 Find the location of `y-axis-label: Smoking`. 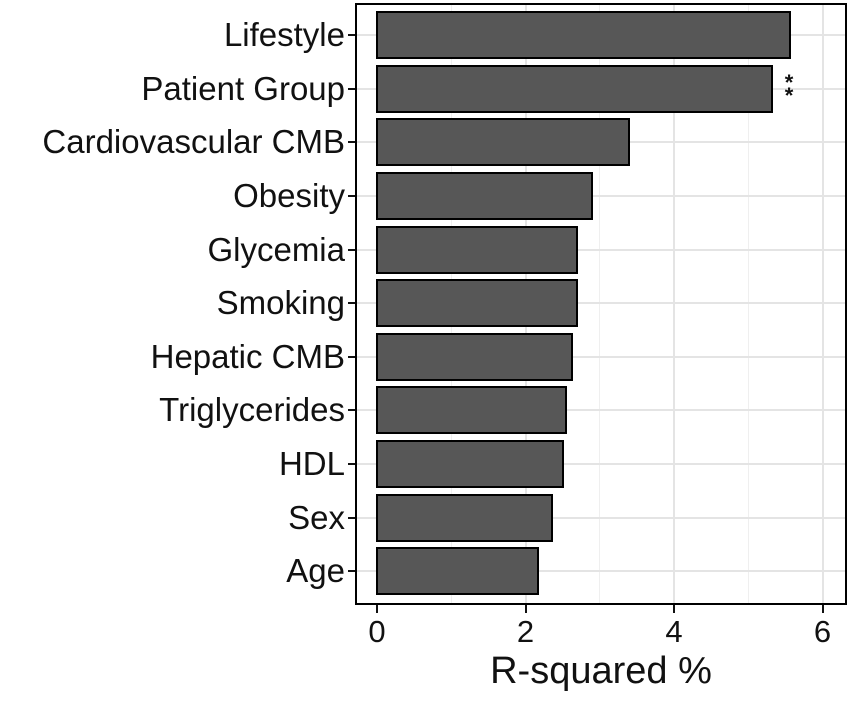

y-axis-label: Smoking is located at coordinates (280, 303).